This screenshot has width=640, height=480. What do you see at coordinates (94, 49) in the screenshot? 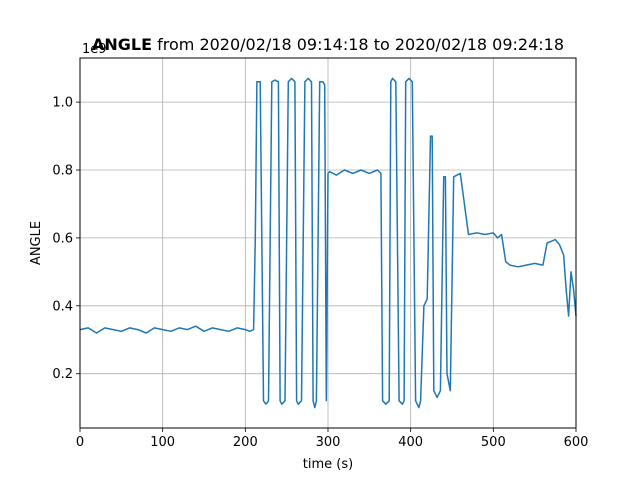
I see `y-offset-label: 1e9` at bounding box center [94, 49].